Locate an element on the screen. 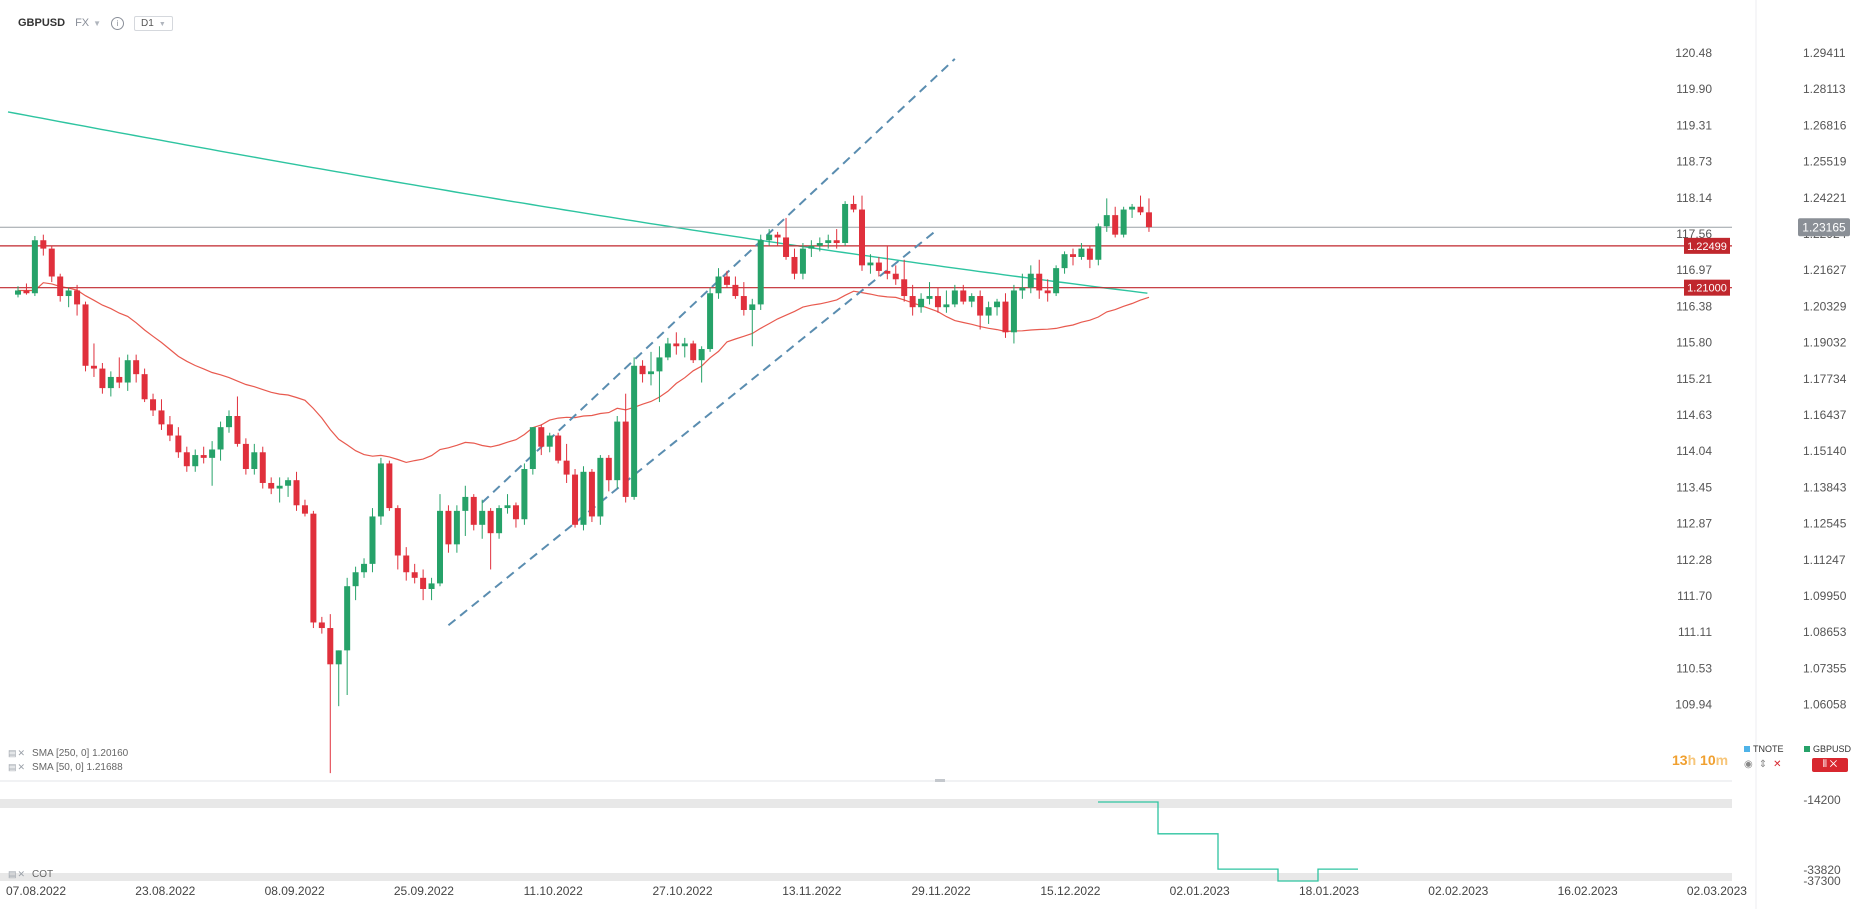  price-tick-label: 1.12545 is located at coordinates (1825, 524).